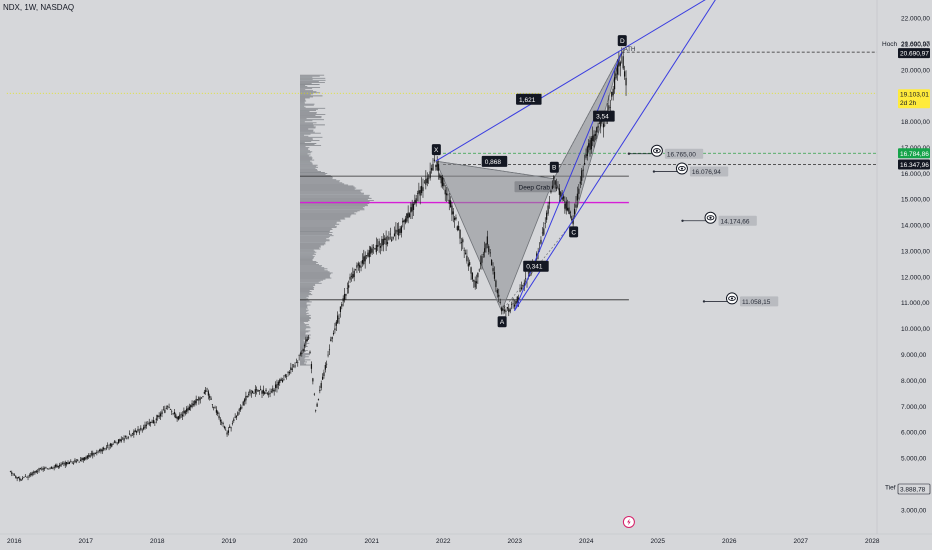 This screenshot has height=550, width=932. I want to click on target-markers: 16.765,00 16.076,94 14.174,66 11.058,15, so click(703, 225).